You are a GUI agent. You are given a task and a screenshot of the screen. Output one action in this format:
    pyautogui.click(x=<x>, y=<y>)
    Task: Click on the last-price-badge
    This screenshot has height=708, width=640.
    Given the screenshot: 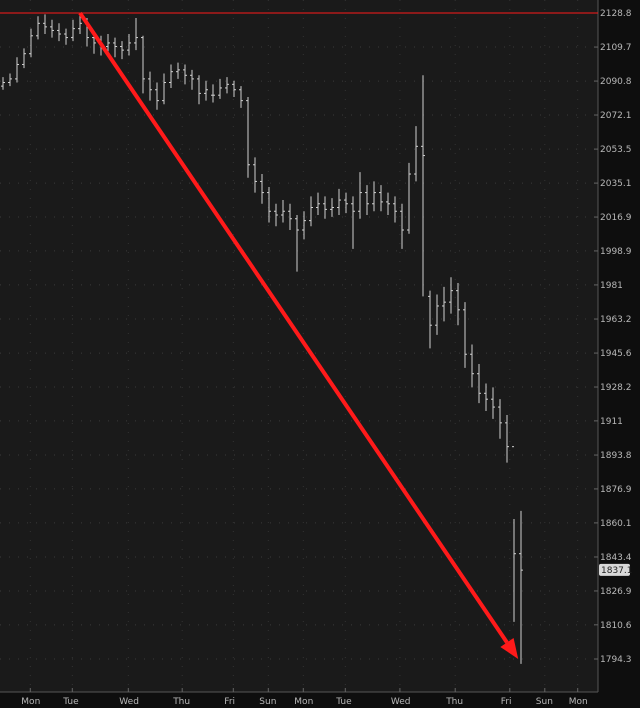 What is the action you would take?
    pyautogui.click(x=614, y=569)
    